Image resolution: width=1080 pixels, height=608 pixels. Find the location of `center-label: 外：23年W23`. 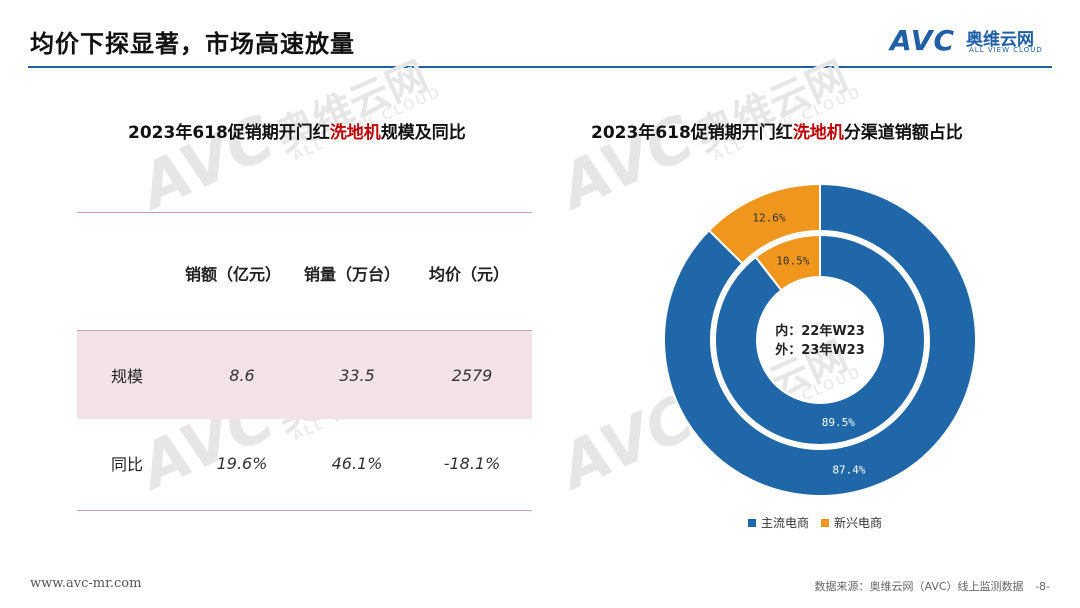

center-label: 外：23年W23 is located at coordinates (819, 350).